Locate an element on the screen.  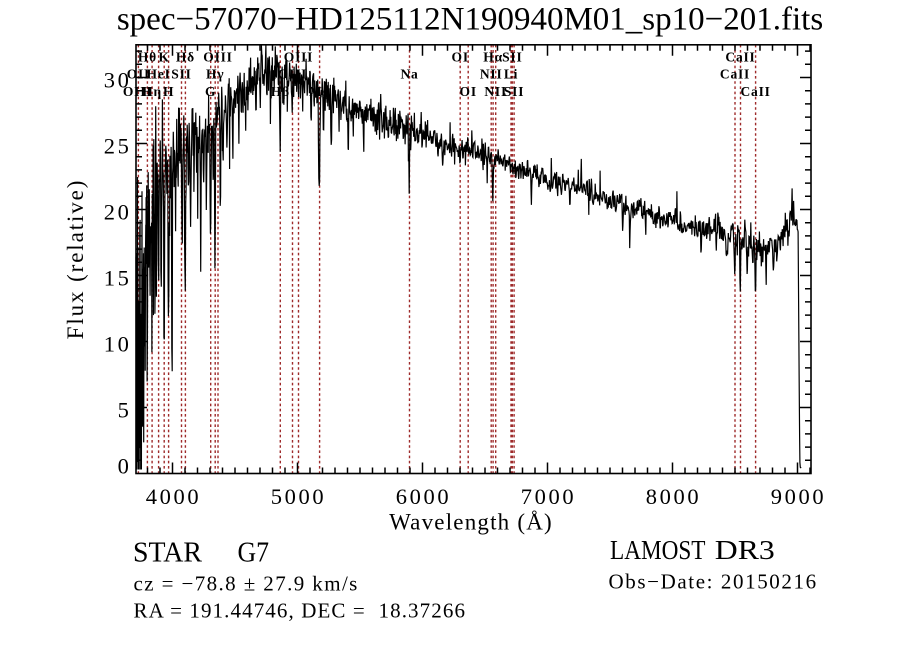
svg-text: Obs−Date: 20150216 is located at coordinates (713, 582).